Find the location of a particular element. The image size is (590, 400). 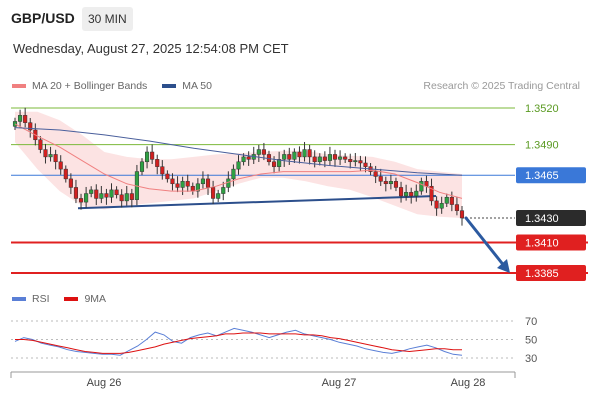

ma50-line is located at coordinates (238, 151).